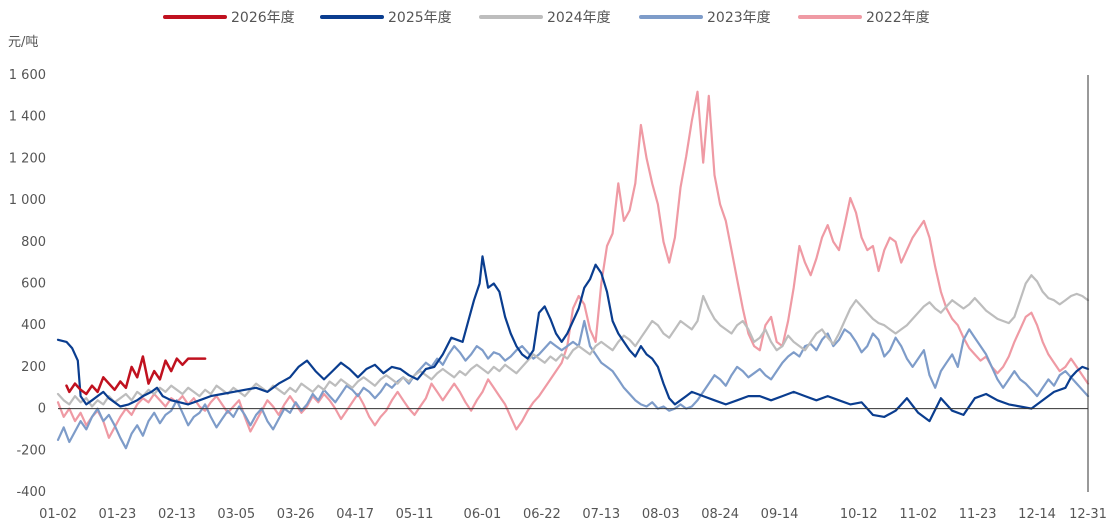 The image size is (1118, 530). What do you see at coordinates (898, 18) in the screenshot?
I see `legend-label: 2022年度` at bounding box center [898, 18].